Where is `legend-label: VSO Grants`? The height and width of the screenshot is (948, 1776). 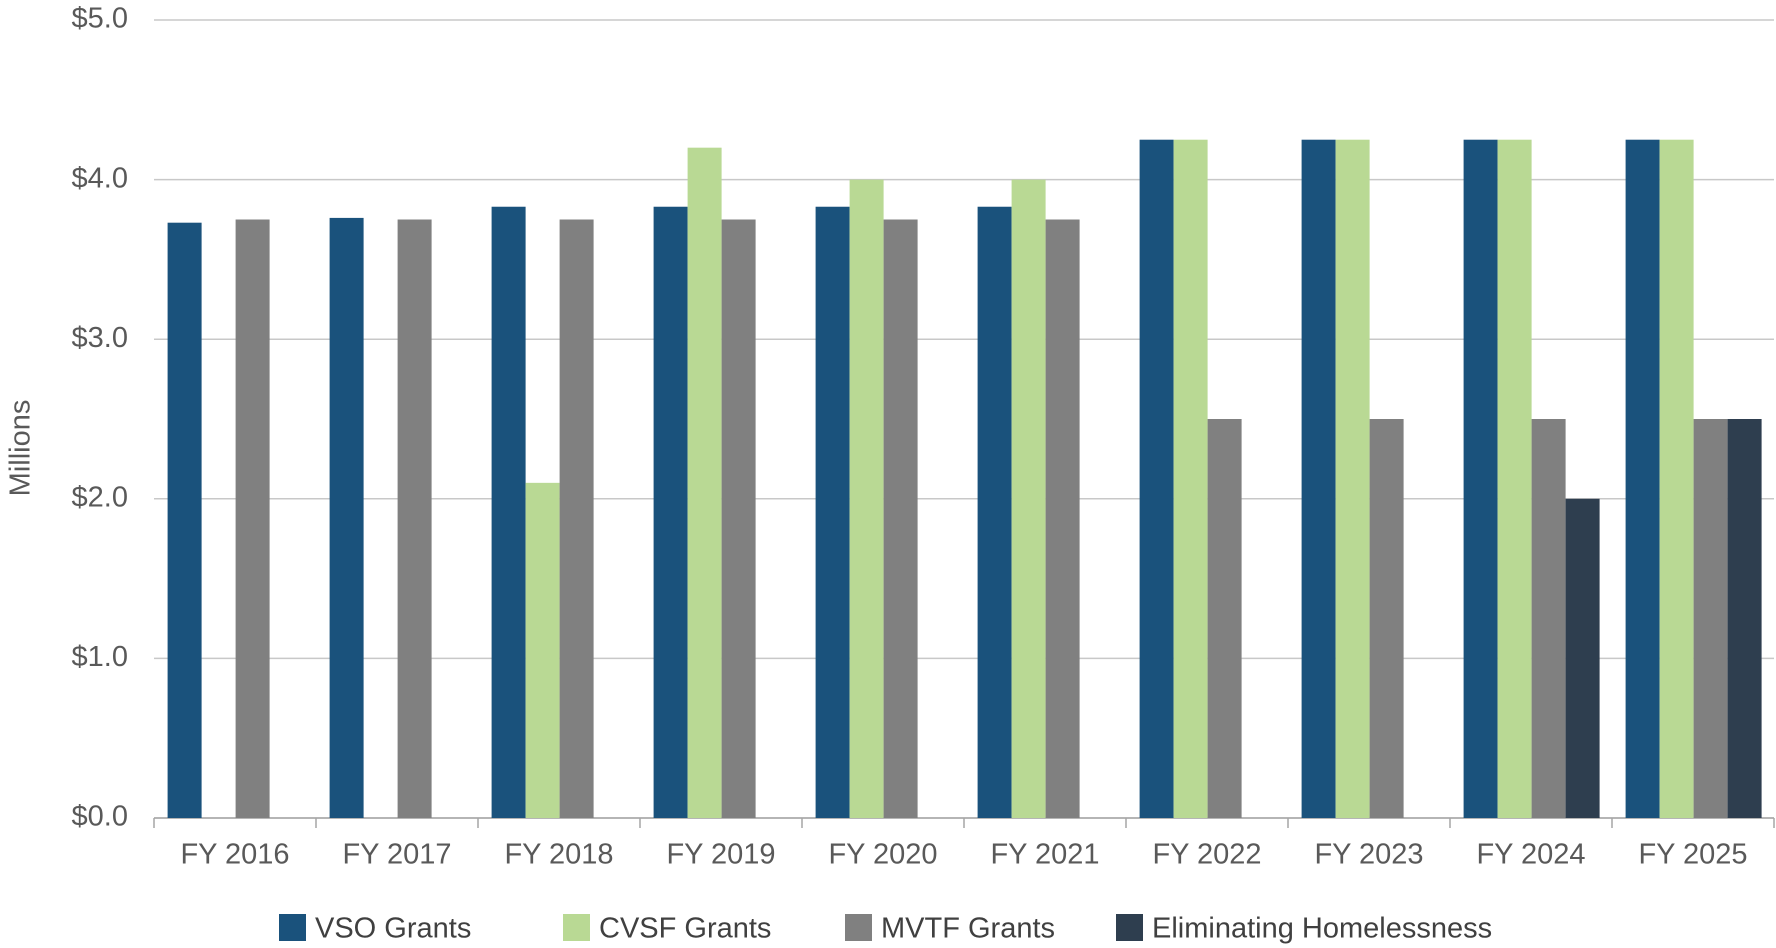 legend-label: VSO Grants is located at coordinates (393, 929).